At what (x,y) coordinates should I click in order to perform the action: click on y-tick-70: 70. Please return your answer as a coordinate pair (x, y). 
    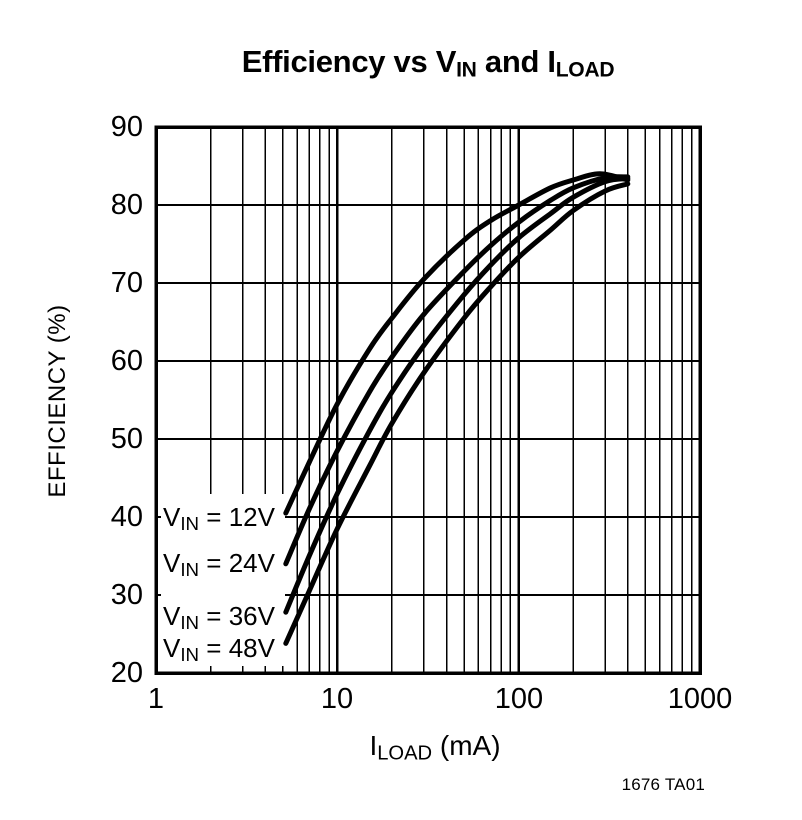
    Looking at the image, I should click on (126, 283).